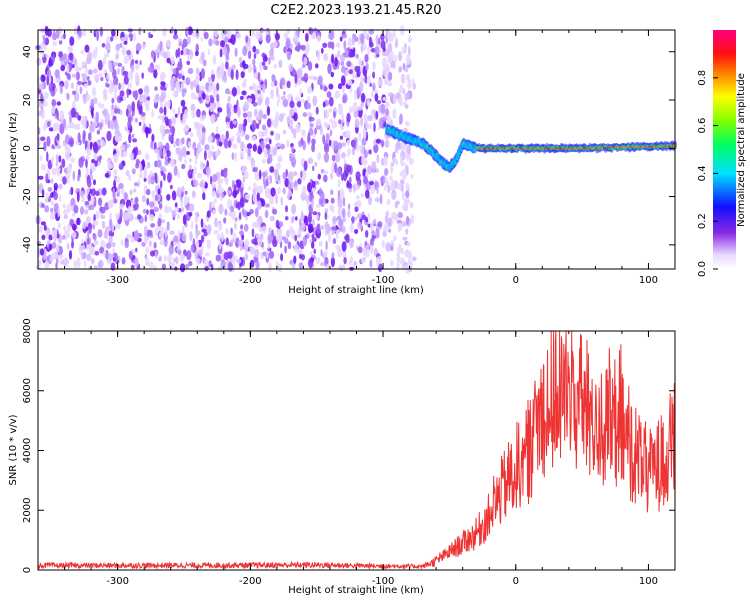 The height and width of the screenshot is (600, 750). Describe the element at coordinates (707, 173) in the screenshot. I see `colorbar-ticks: 0.0 0.2 0.4 0.6 0.8` at that location.